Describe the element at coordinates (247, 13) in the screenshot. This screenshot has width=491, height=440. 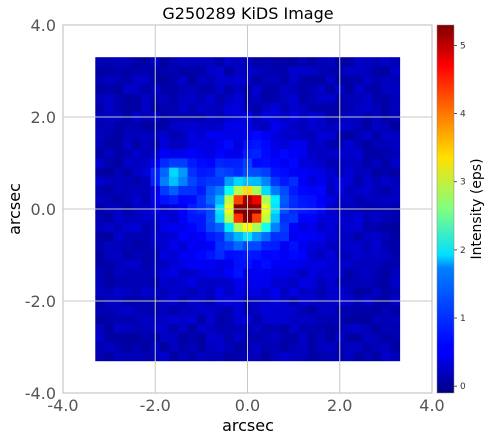
I see `chart-title: G250289 KiDS Image` at that location.